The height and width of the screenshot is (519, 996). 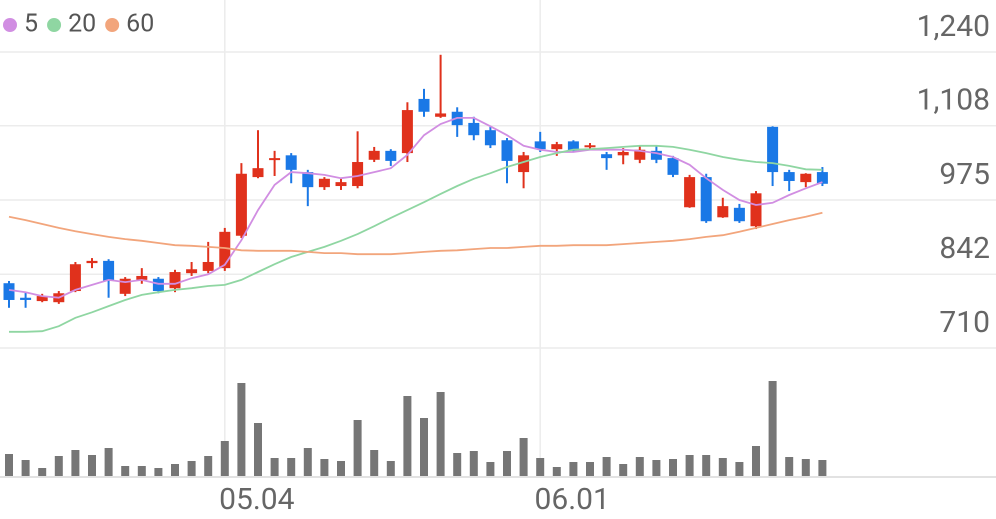 What do you see at coordinates (256, 499) in the screenshot?
I see `x-tick-label: 05.04` at bounding box center [256, 499].